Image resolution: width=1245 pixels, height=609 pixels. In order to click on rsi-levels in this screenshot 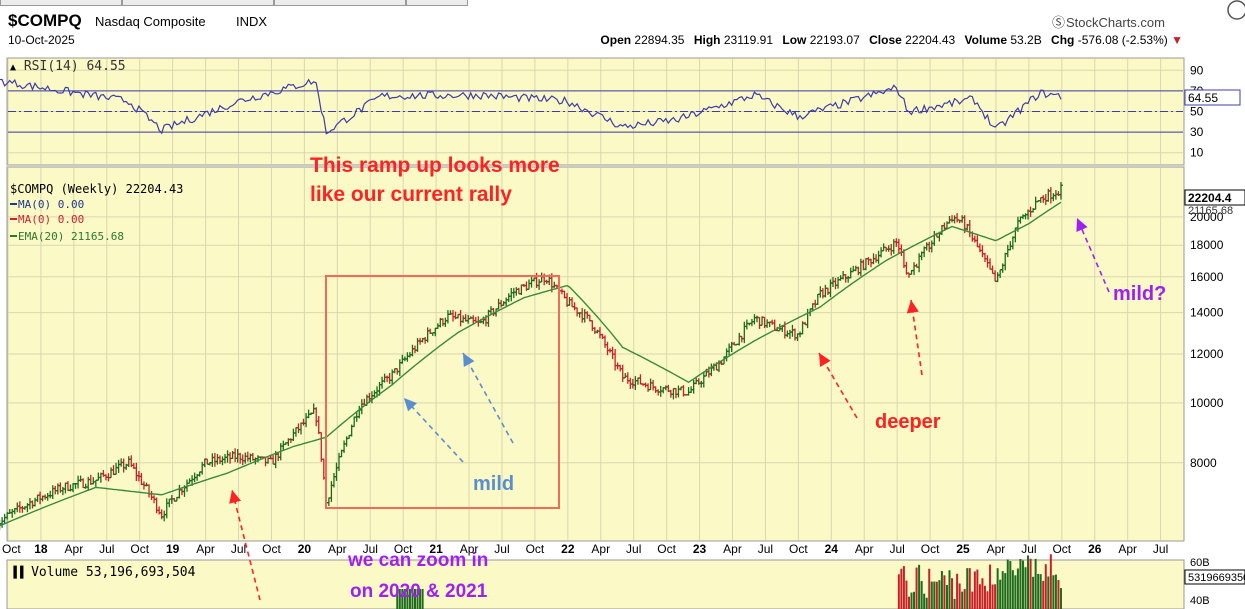, I will do `click(595, 111)`.